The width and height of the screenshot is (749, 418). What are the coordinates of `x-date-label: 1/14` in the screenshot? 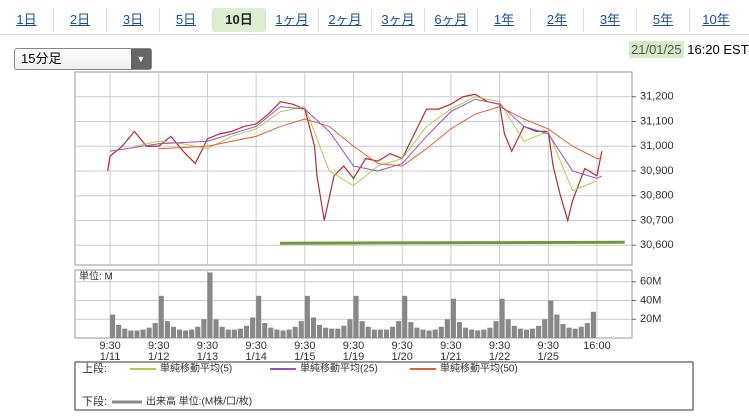 It's located at (255, 357).